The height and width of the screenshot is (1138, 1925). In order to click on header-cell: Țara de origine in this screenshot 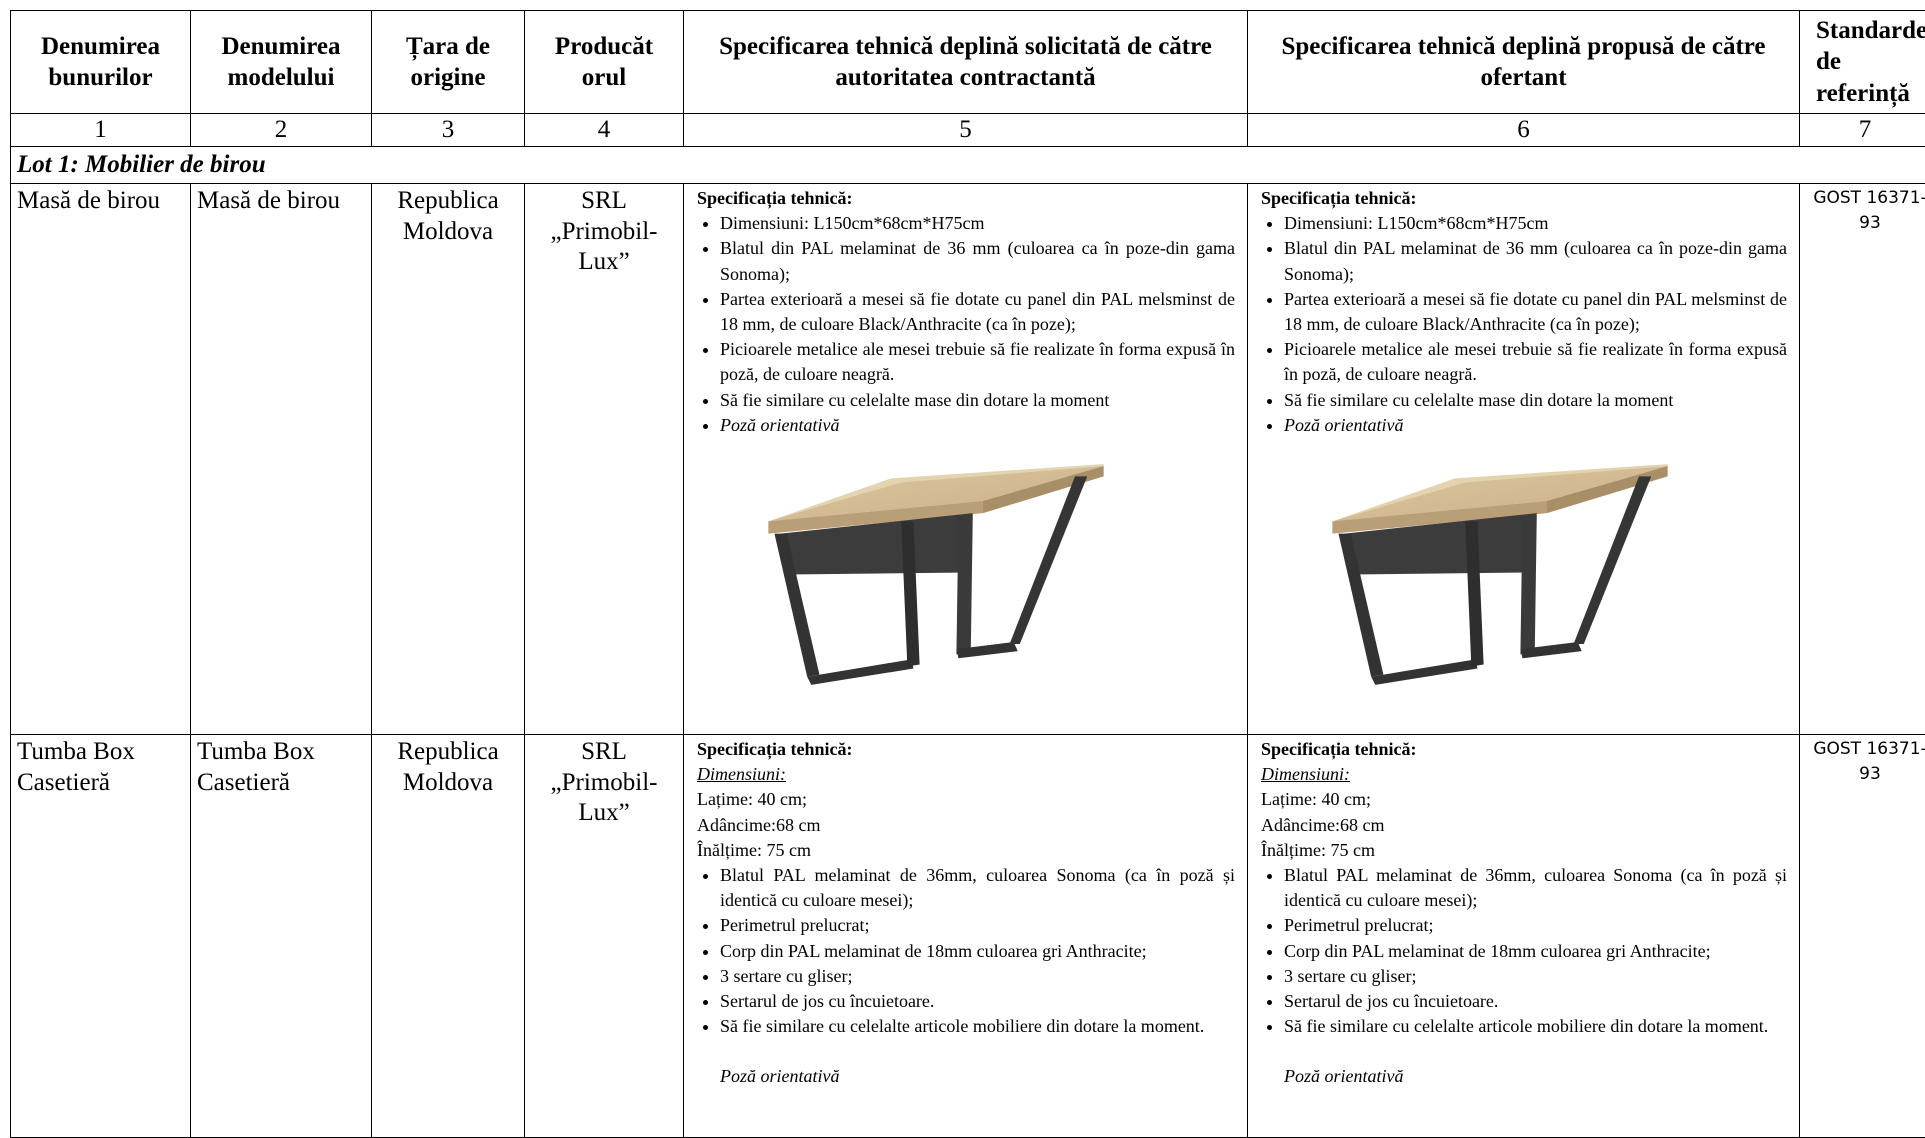, I will do `click(448, 62)`.